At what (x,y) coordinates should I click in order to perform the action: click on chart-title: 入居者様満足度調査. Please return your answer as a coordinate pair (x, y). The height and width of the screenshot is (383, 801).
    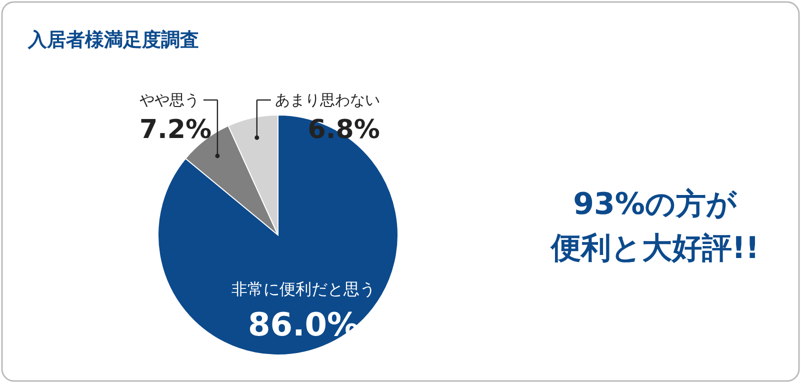
    Looking at the image, I should click on (113, 40).